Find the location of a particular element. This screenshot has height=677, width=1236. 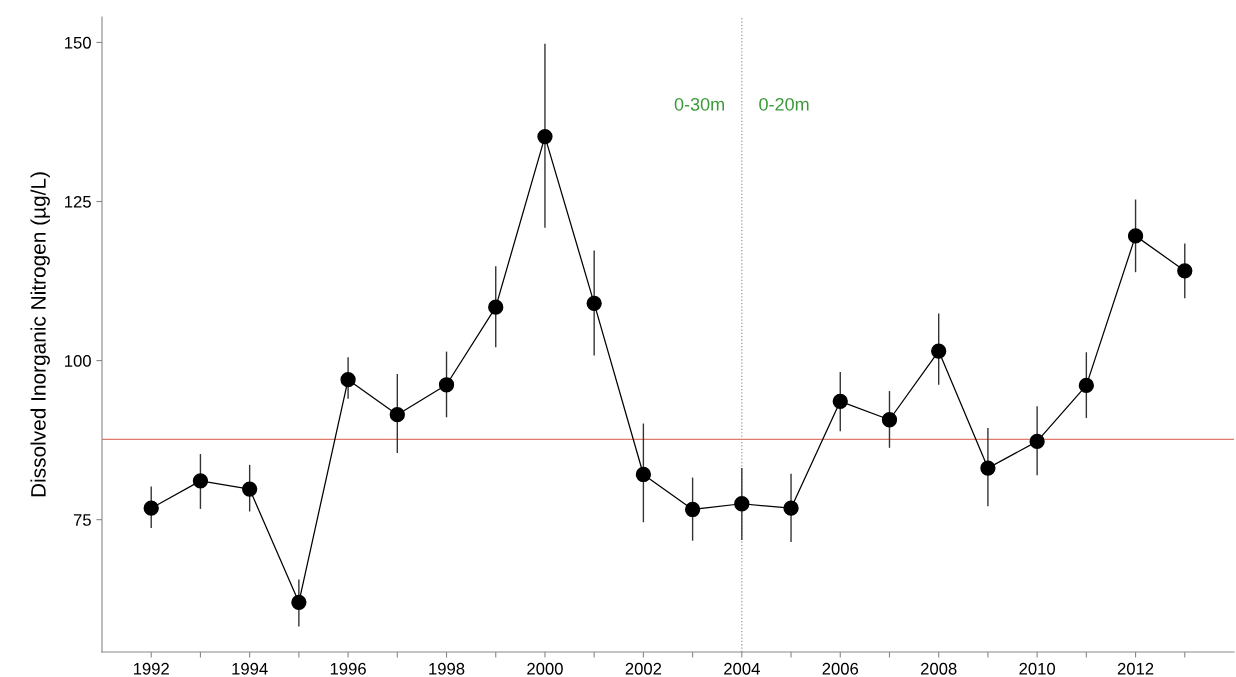

y-tick-label: 100 is located at coordinates (78, 360).